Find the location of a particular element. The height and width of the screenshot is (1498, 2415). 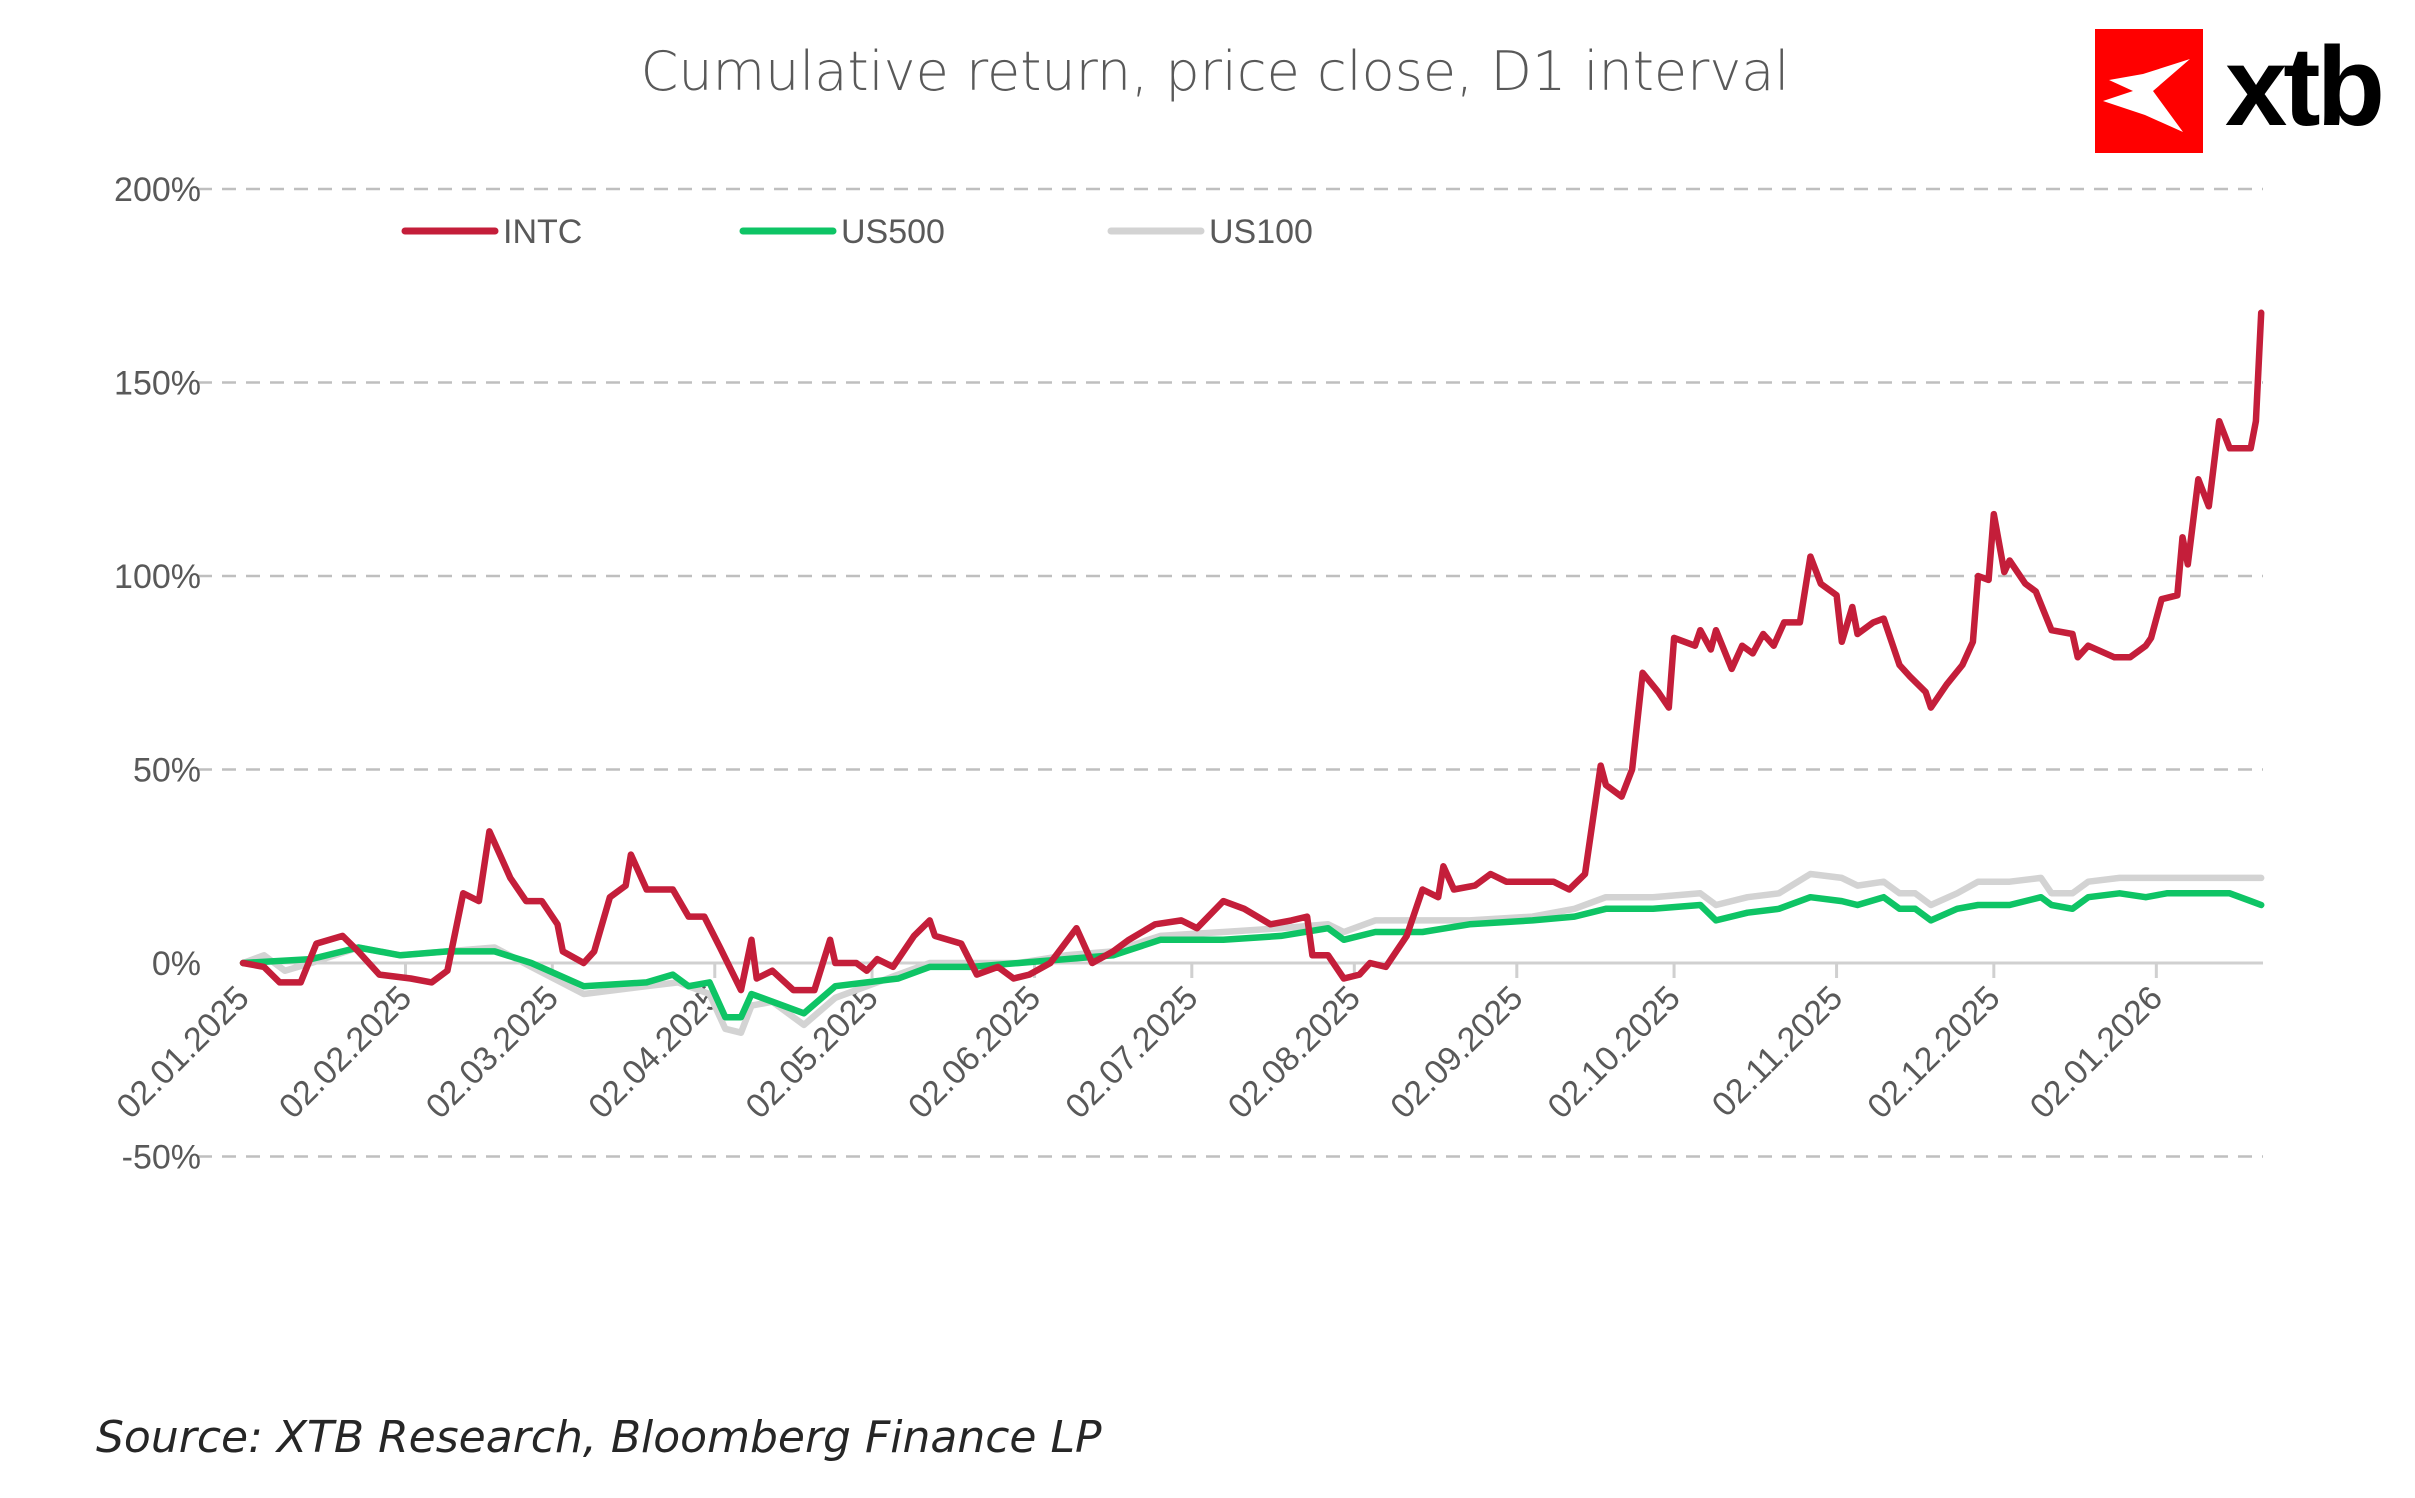

x-tick-label: 02.11.2025 is located at coordinates (1777, 1051).